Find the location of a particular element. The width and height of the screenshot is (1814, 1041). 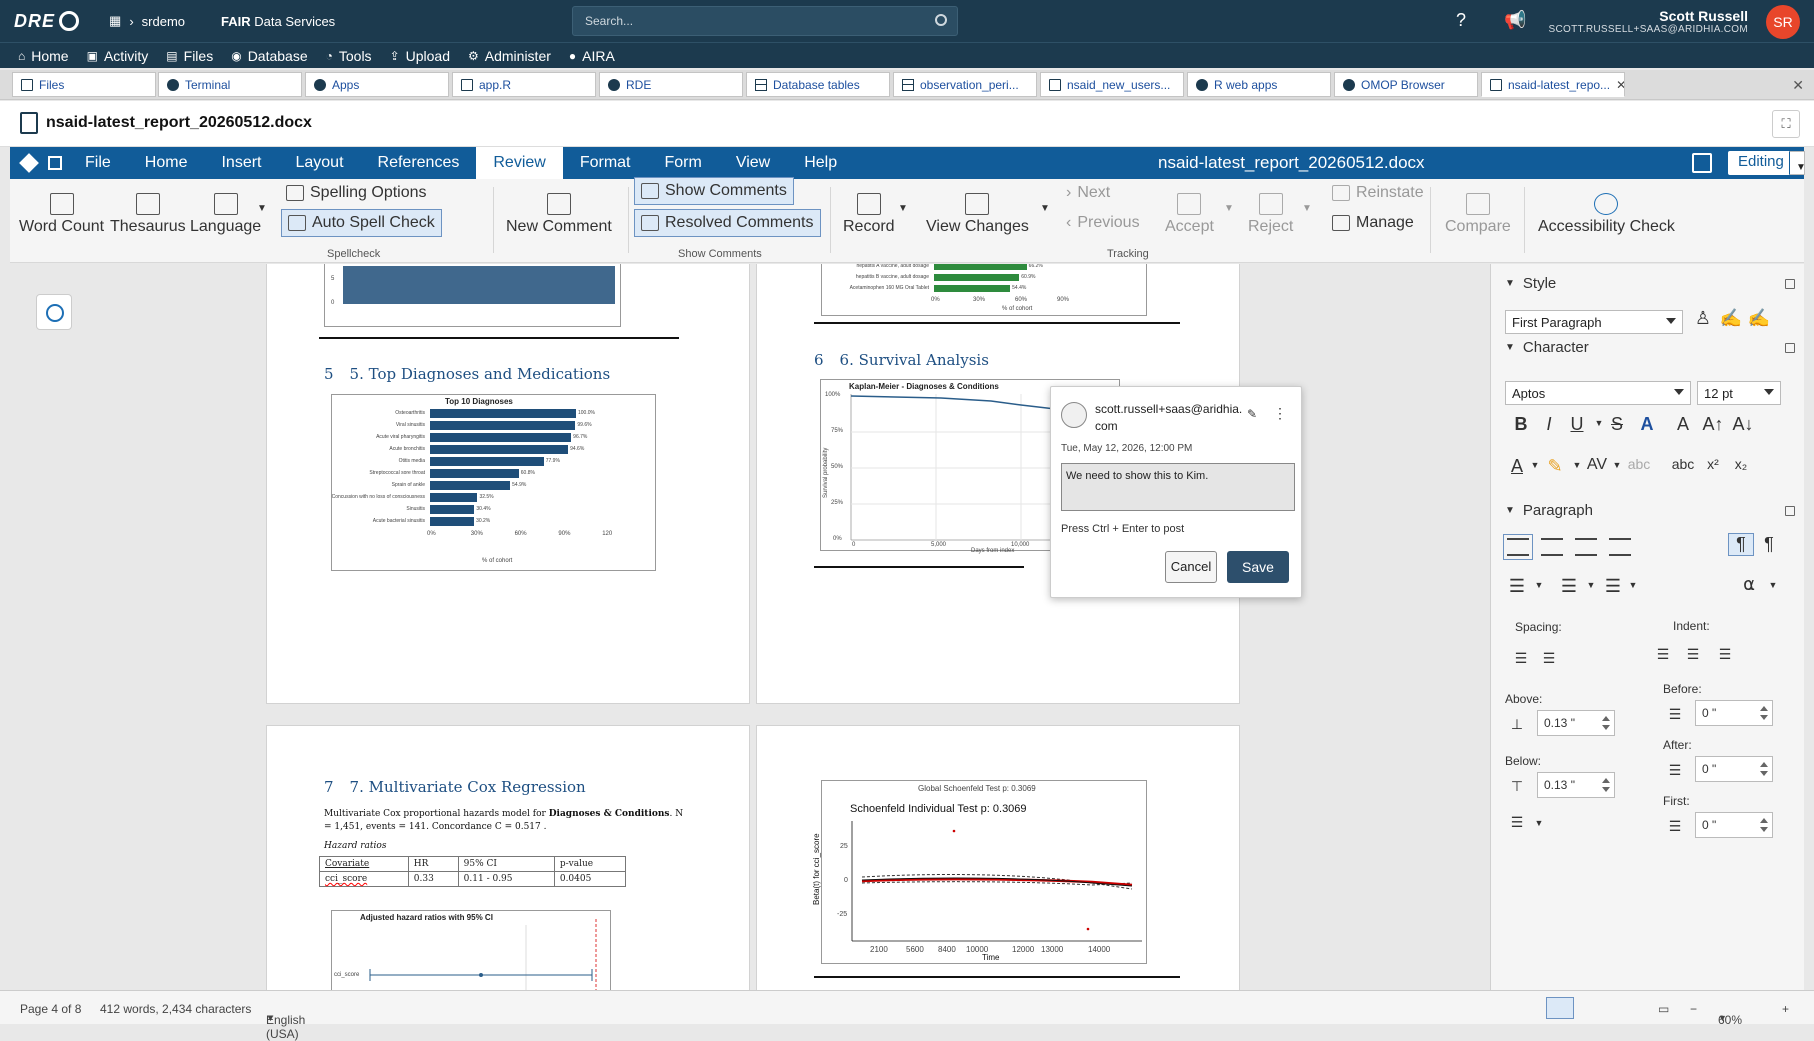

align-left-icon is located at coordinates (1518, 547).